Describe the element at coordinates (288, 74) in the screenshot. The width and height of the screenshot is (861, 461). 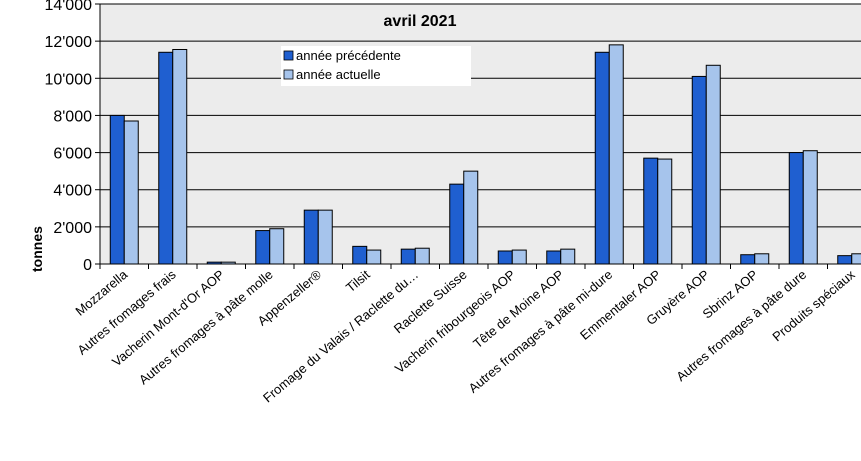
I see `legend-swatch-current-year` at that location.